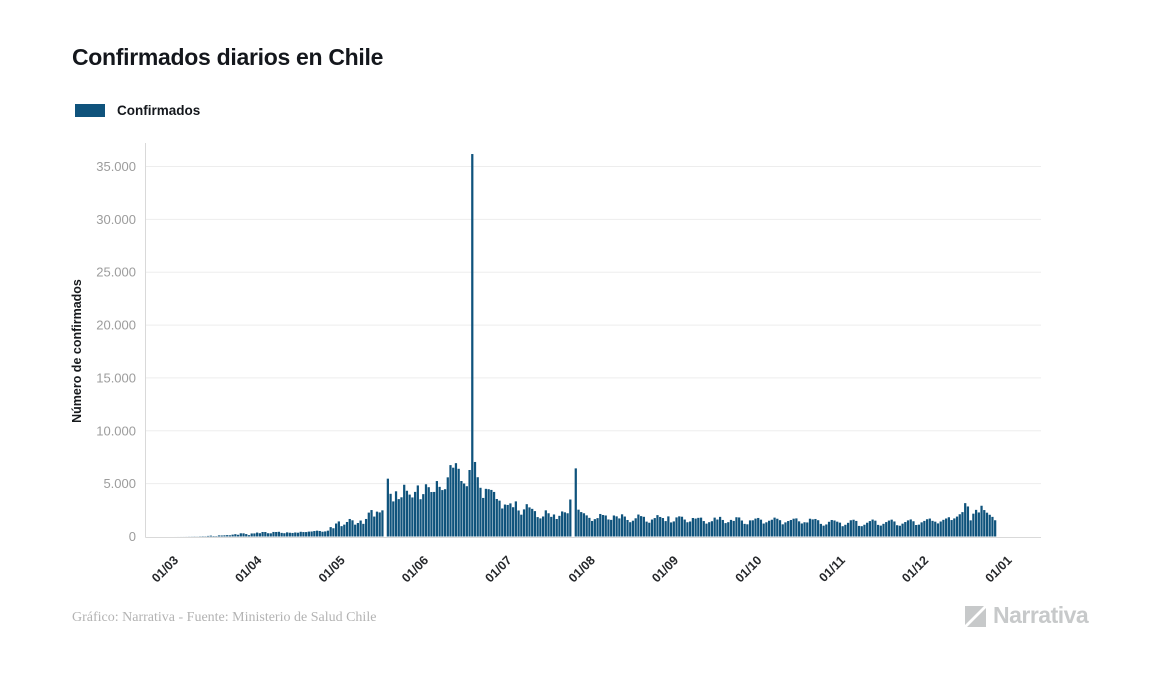 The image size is (1157, 674). Describe the element at coordinates (749, 569) in the screenshot. I see `x-tick-label: 01/10` at that location.